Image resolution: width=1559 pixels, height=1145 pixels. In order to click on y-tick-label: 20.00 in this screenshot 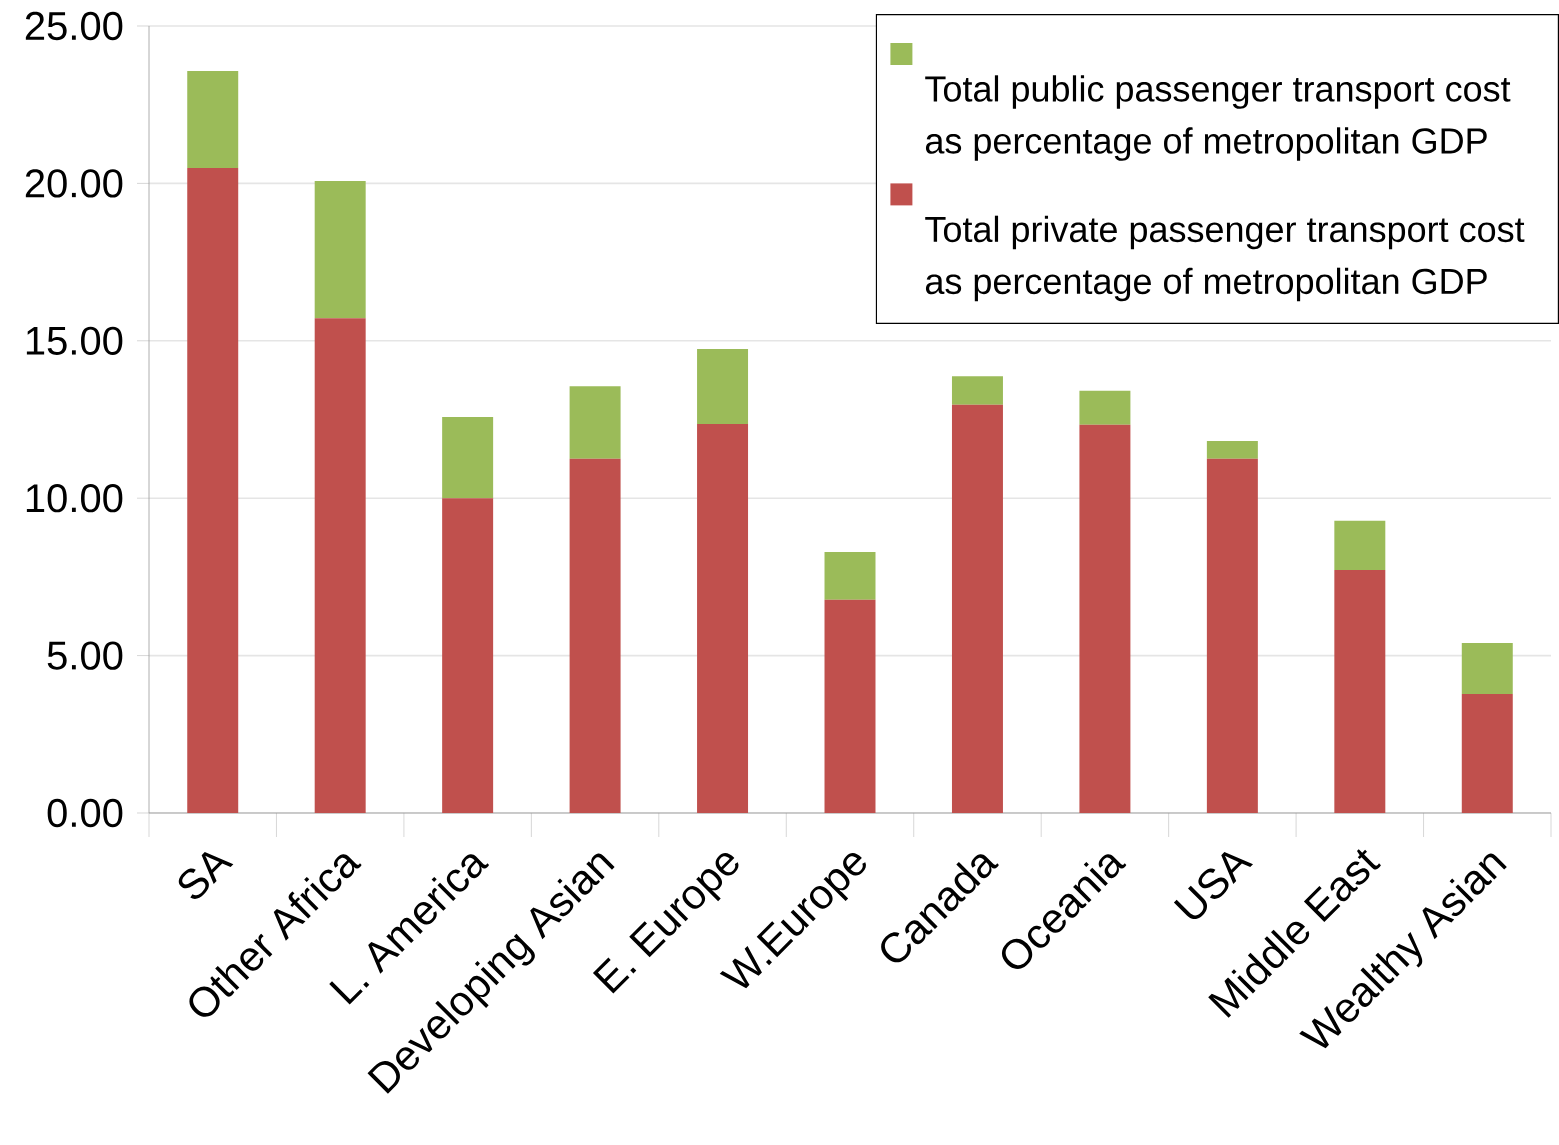, I will do `click(74, 183)`.